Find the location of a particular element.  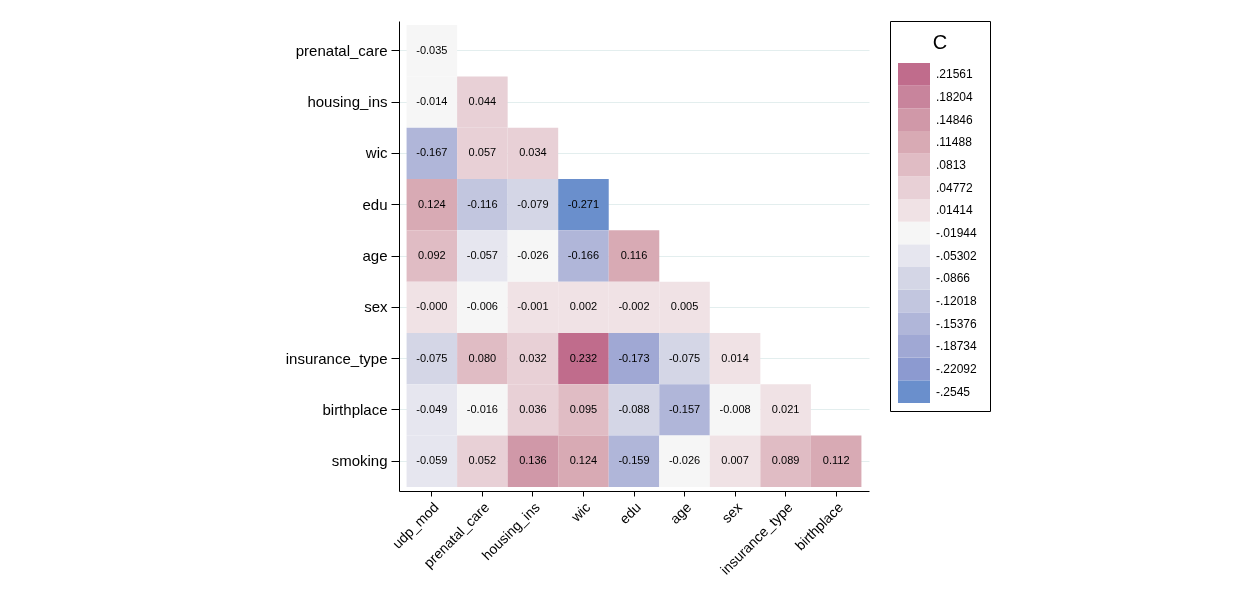

legend-title: C is located at coordinates (940, 42).